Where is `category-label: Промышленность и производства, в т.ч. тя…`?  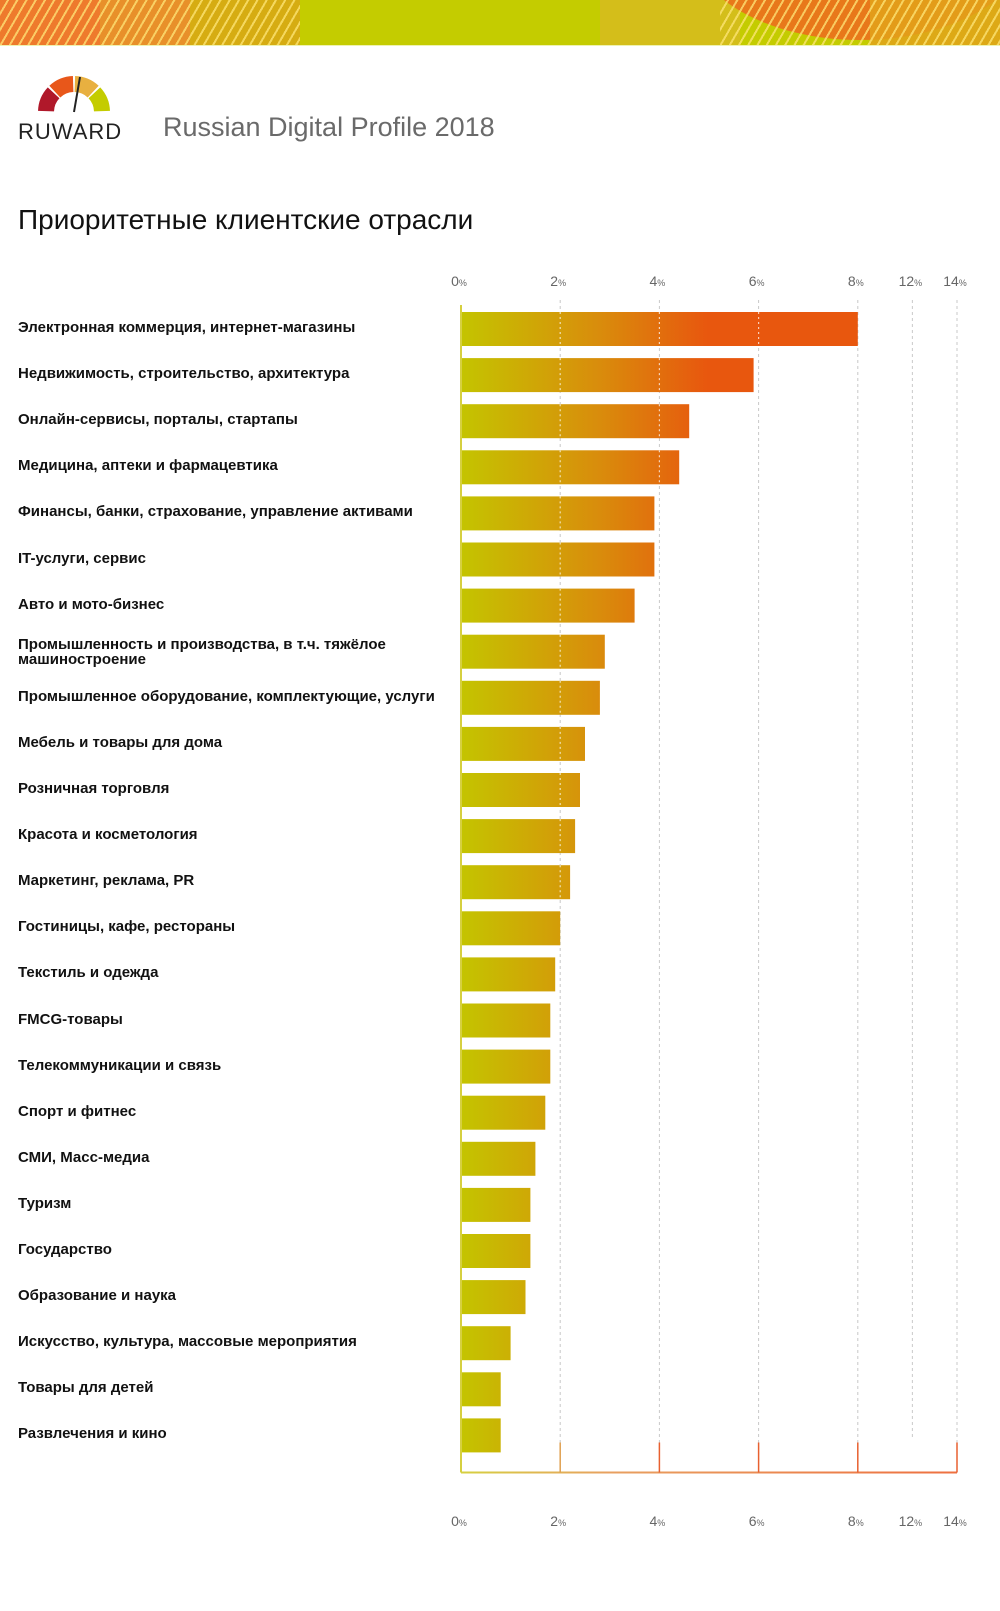
category-label: Промышленность и производства, в т.ч. тя… is located at coordinates (202, 651).